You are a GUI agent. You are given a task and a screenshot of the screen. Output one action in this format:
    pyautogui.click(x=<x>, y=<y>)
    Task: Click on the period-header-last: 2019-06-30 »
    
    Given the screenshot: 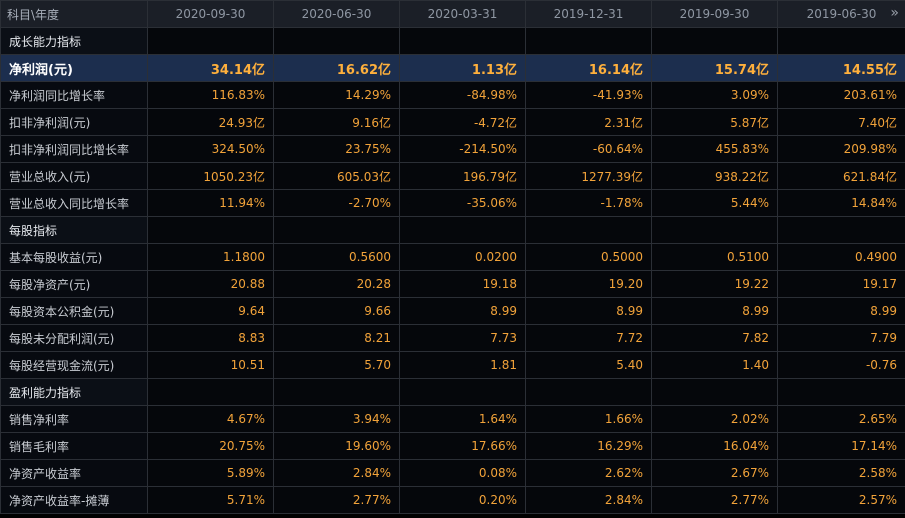 What is the action you would take?
    pyautogui.click(x=841, y=14)
    